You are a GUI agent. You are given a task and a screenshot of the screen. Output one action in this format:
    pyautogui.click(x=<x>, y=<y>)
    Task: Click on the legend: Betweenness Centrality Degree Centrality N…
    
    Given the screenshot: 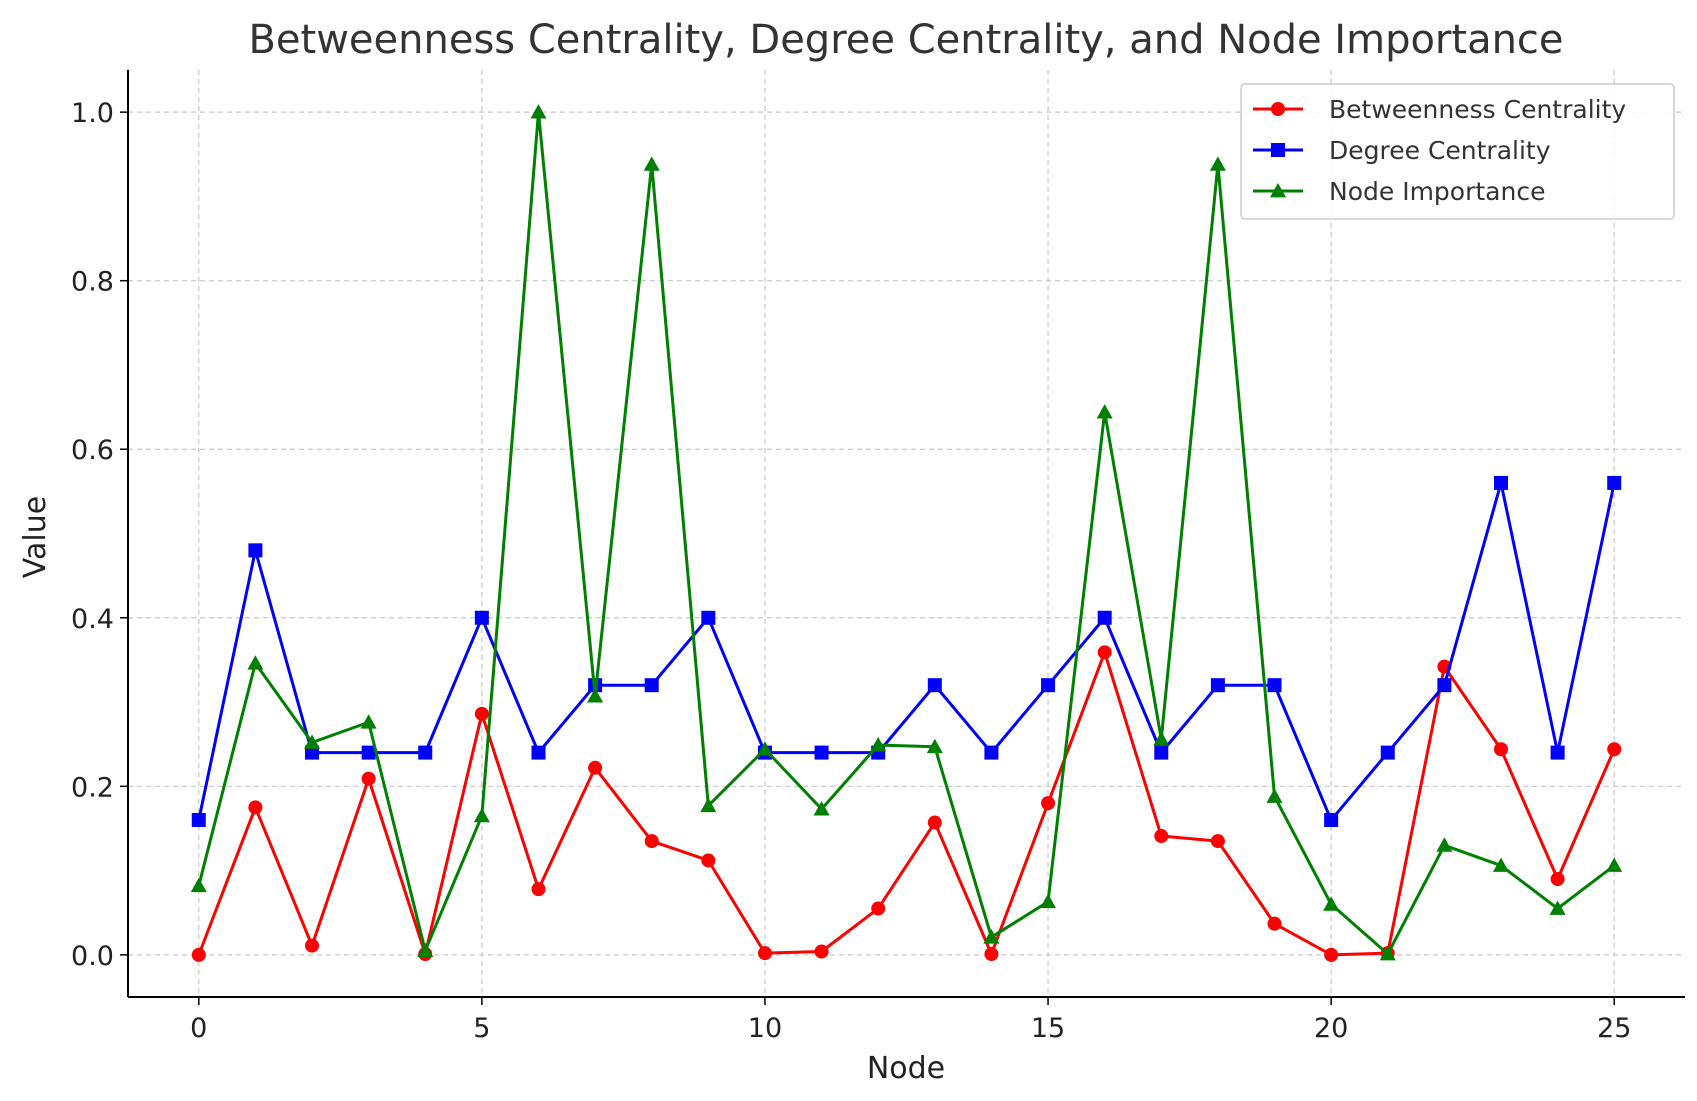 What is the action you would take?
    pyautogui.click(x=1457, y=151)
    